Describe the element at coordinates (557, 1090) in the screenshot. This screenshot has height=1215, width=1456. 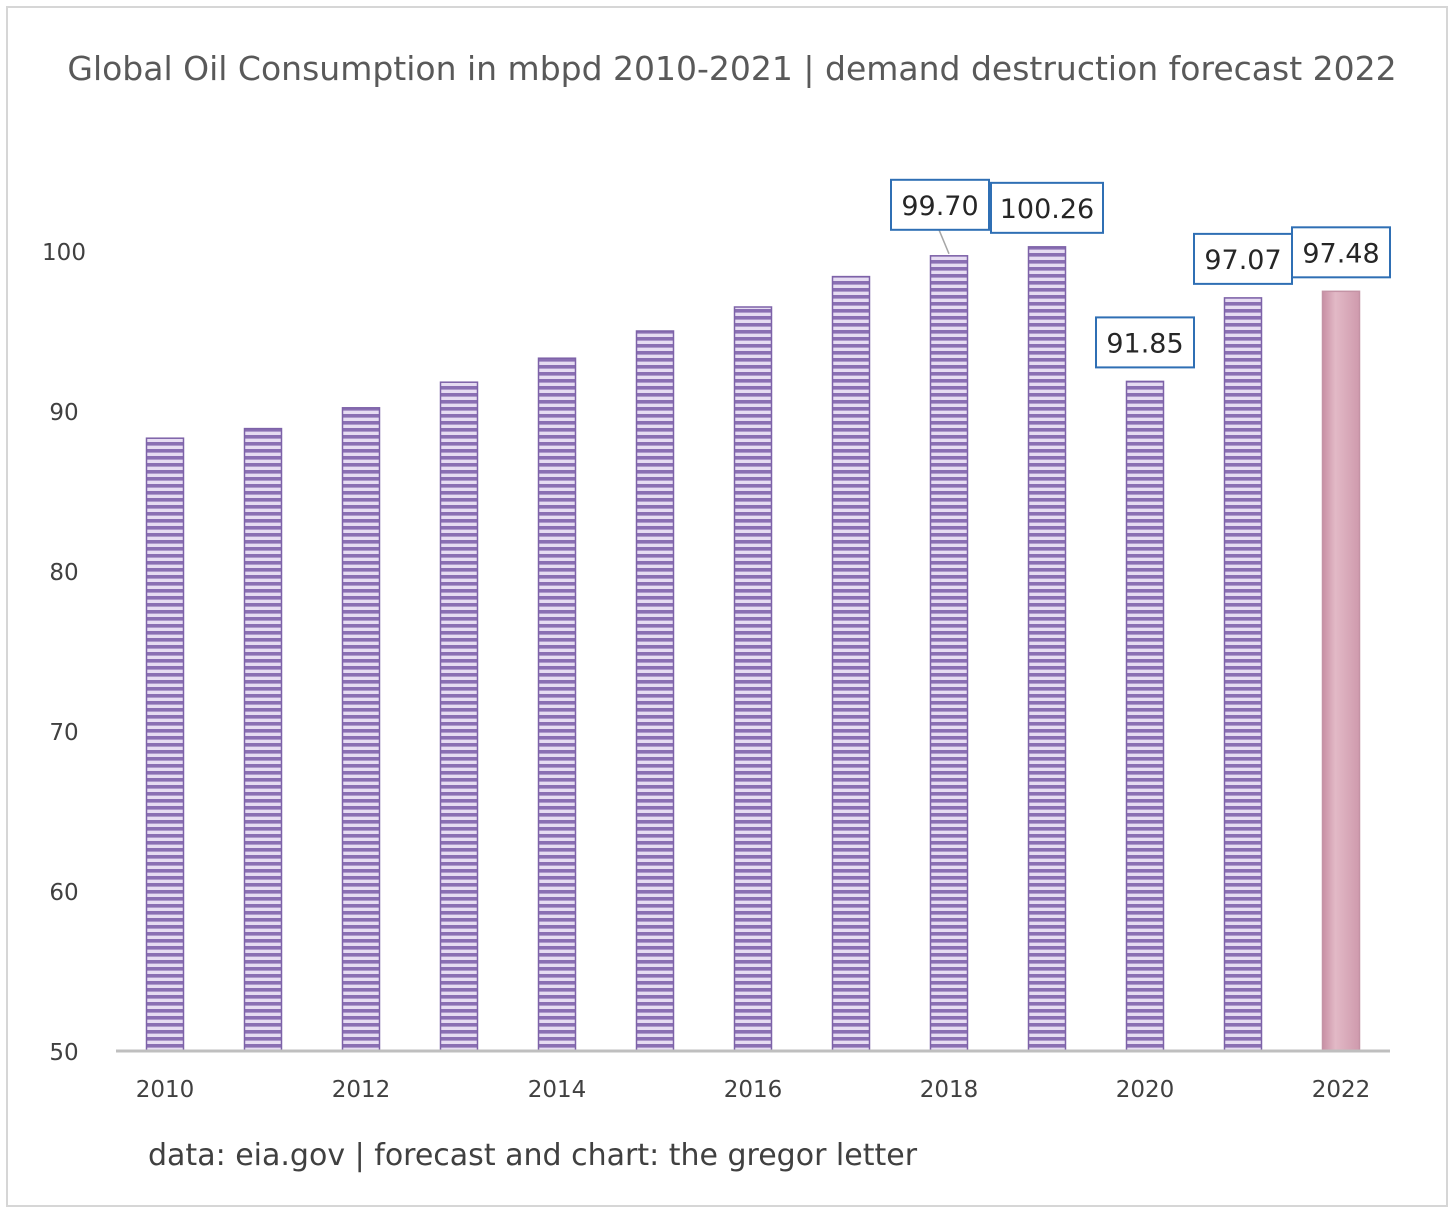
I see `x-tick-label: 2014` at that location.